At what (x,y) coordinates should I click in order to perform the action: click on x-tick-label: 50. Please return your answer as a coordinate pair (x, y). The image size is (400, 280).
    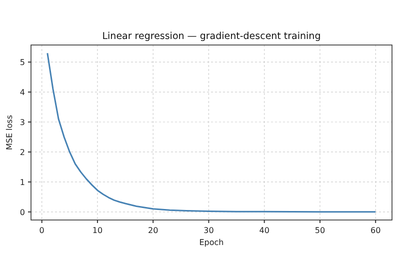
    Looking at the image, I should click on (320, 230).